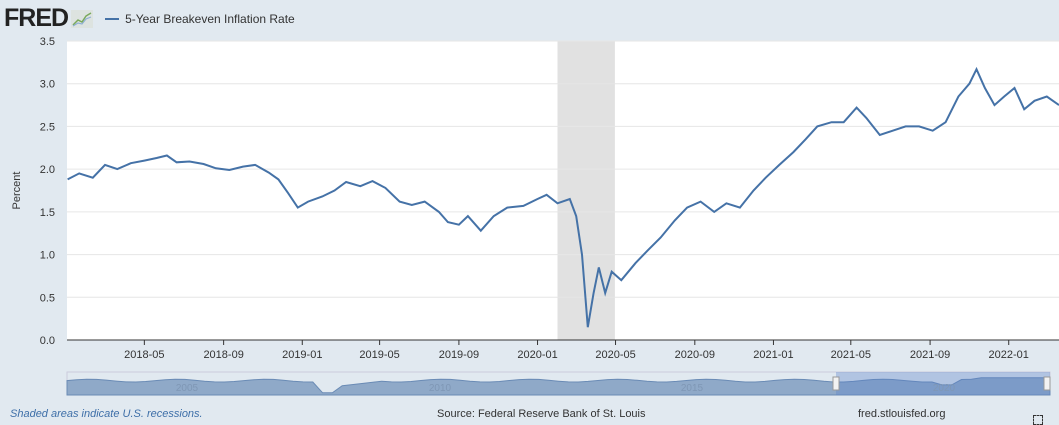 The width and height of the screenshot is (1059, 425). Describe the element at coordinates (902, 414) in the screenshot. I see `site-link: fred.stlouisfed.org` at that location.